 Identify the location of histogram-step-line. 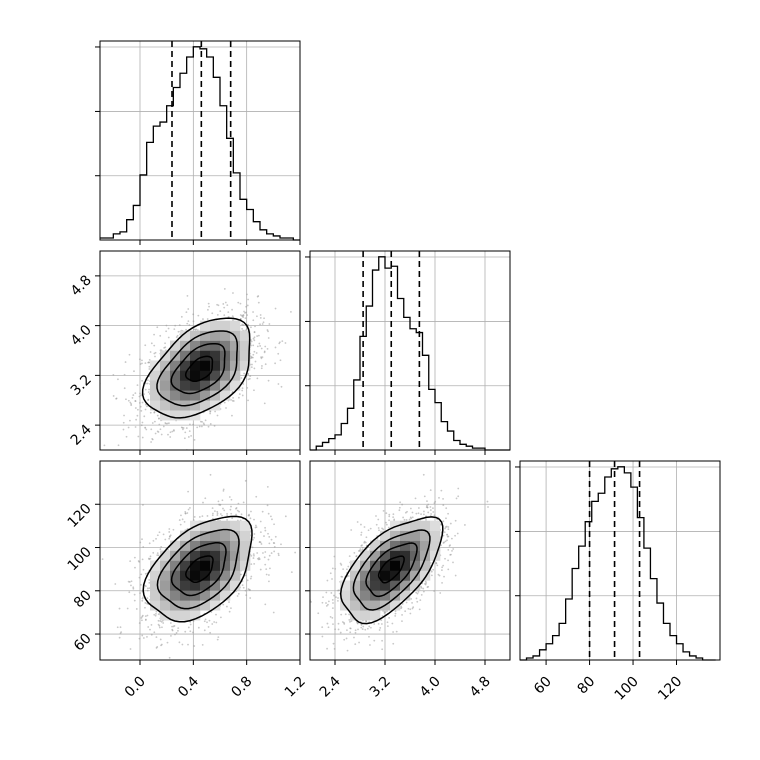
(200, 143).